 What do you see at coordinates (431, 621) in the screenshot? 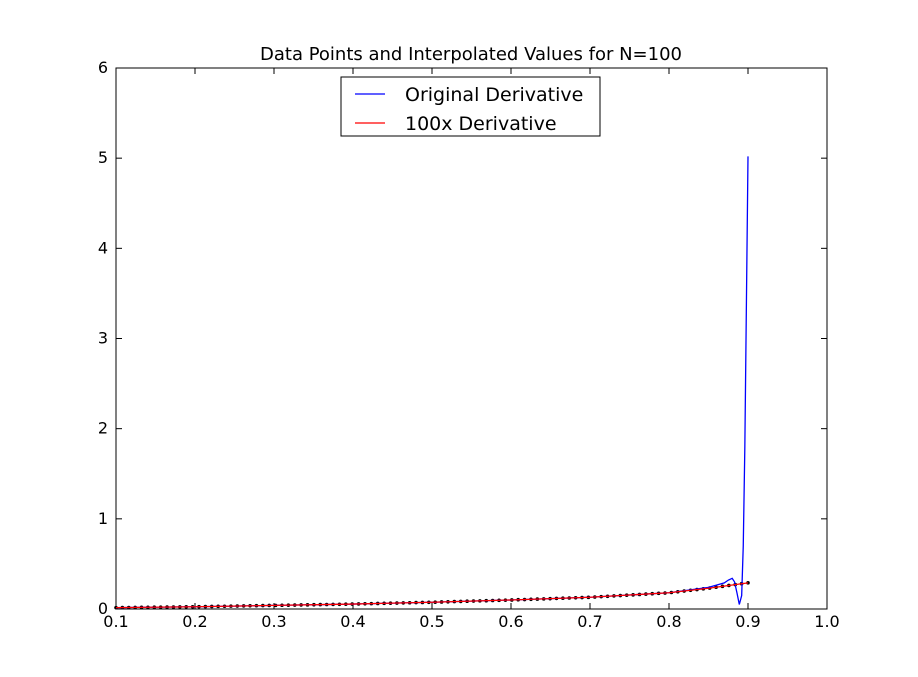
I see `x-tick-label: 0.5` at bounding box center [431, 621].